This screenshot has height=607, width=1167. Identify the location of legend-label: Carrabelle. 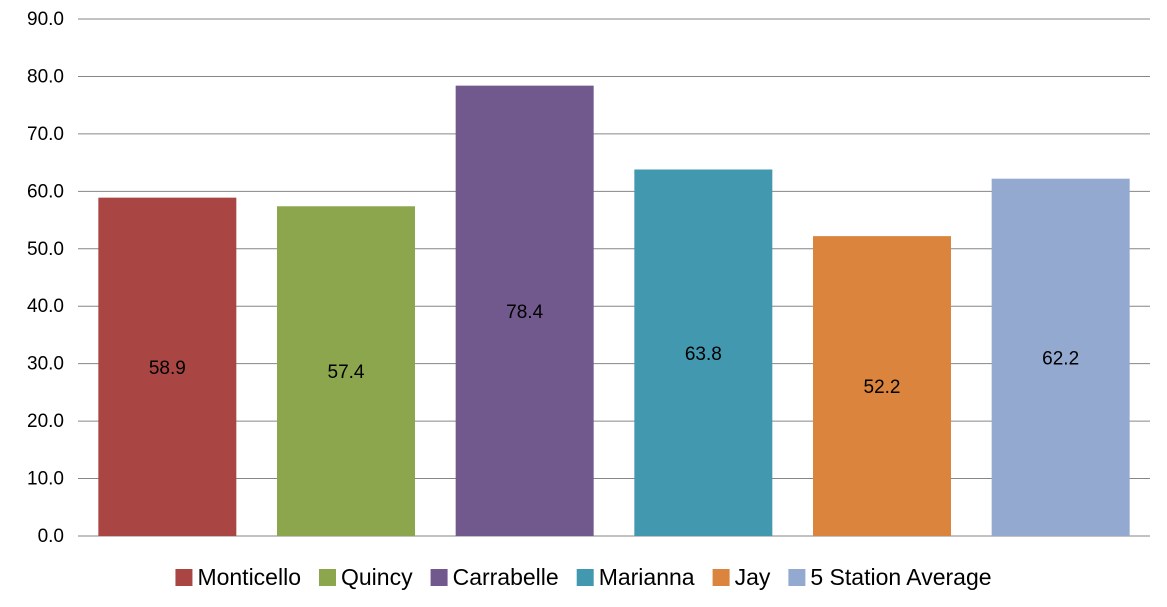
(506, 577).